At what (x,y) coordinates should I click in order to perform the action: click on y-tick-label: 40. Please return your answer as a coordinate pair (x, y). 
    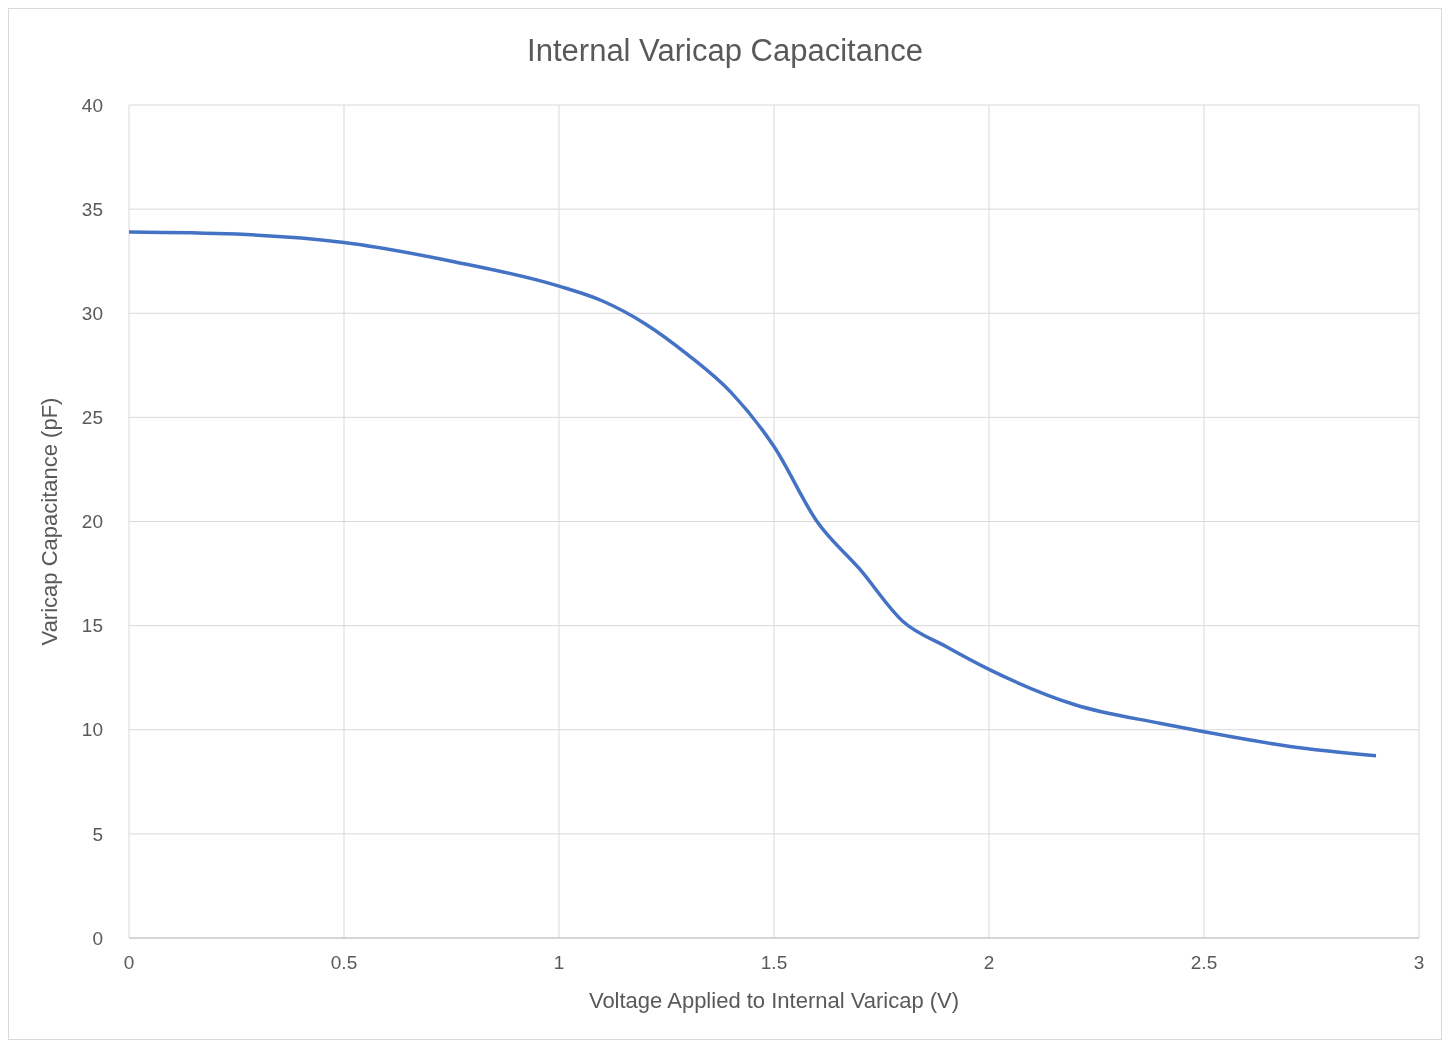
    Looking at the image, I should click on (92, 105).